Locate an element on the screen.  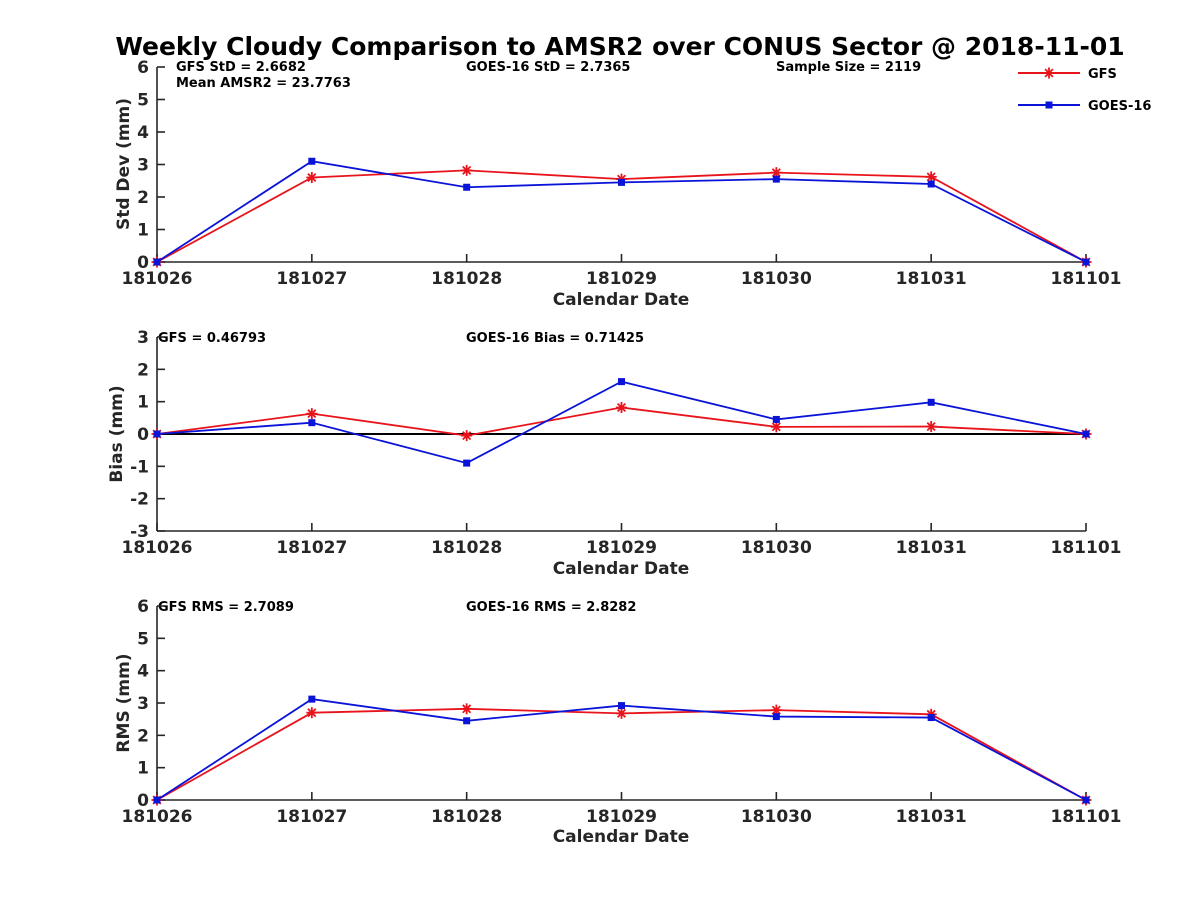
rms-x-tick-label: 181028 is located at coordinates (466, 817).